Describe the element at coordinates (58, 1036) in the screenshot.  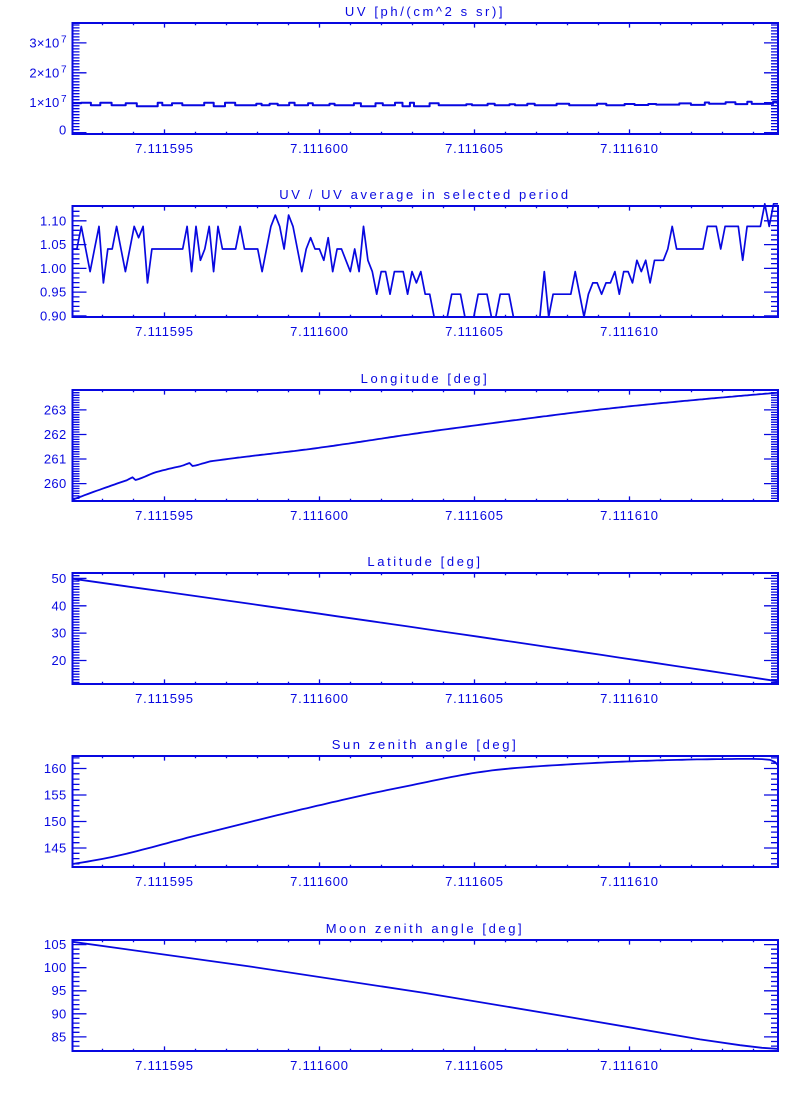
I see `svg-text: 85` at that location.